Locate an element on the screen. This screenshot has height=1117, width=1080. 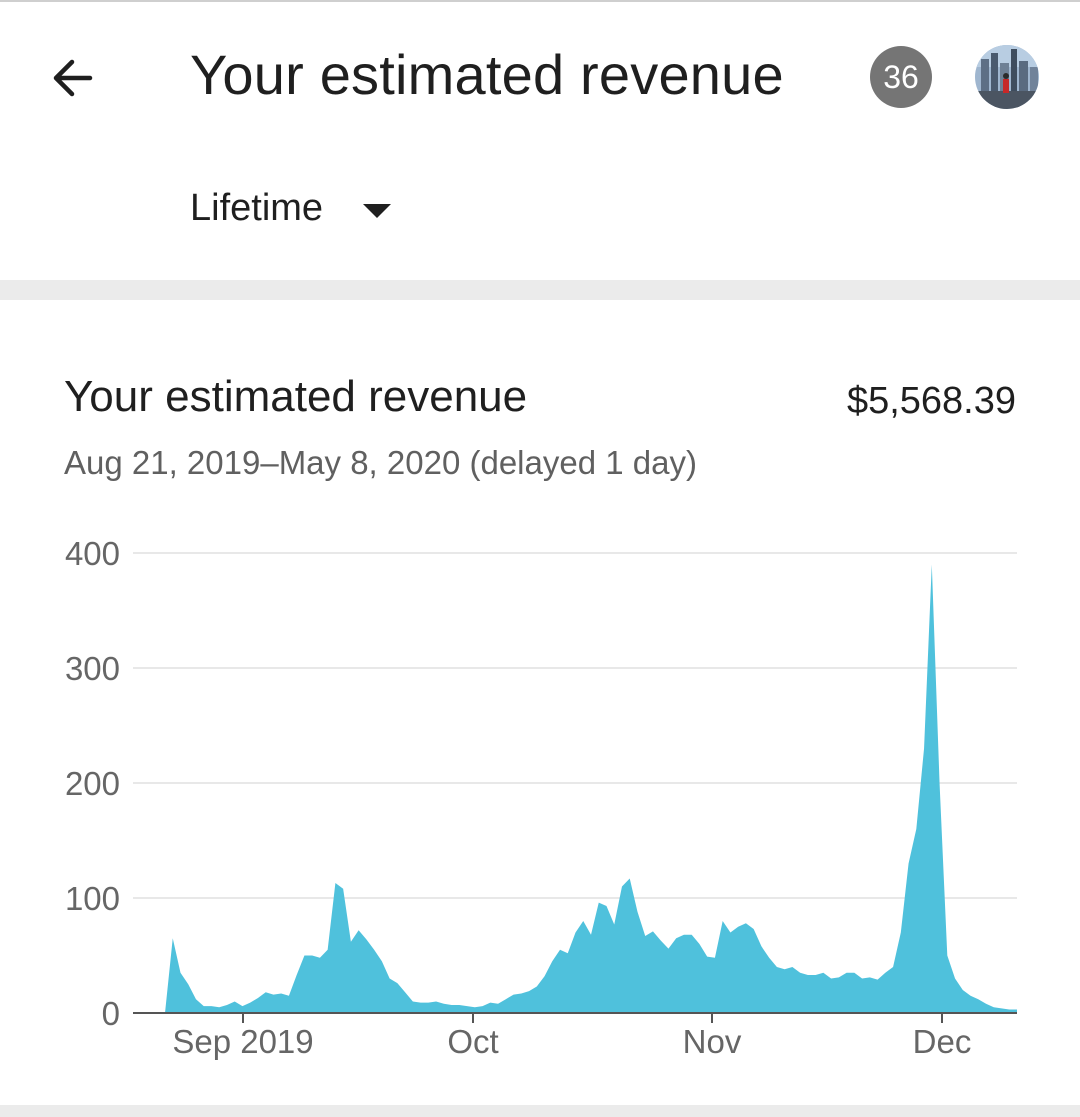
x-tick-label: Oct is located at coordinates (472, 1041).